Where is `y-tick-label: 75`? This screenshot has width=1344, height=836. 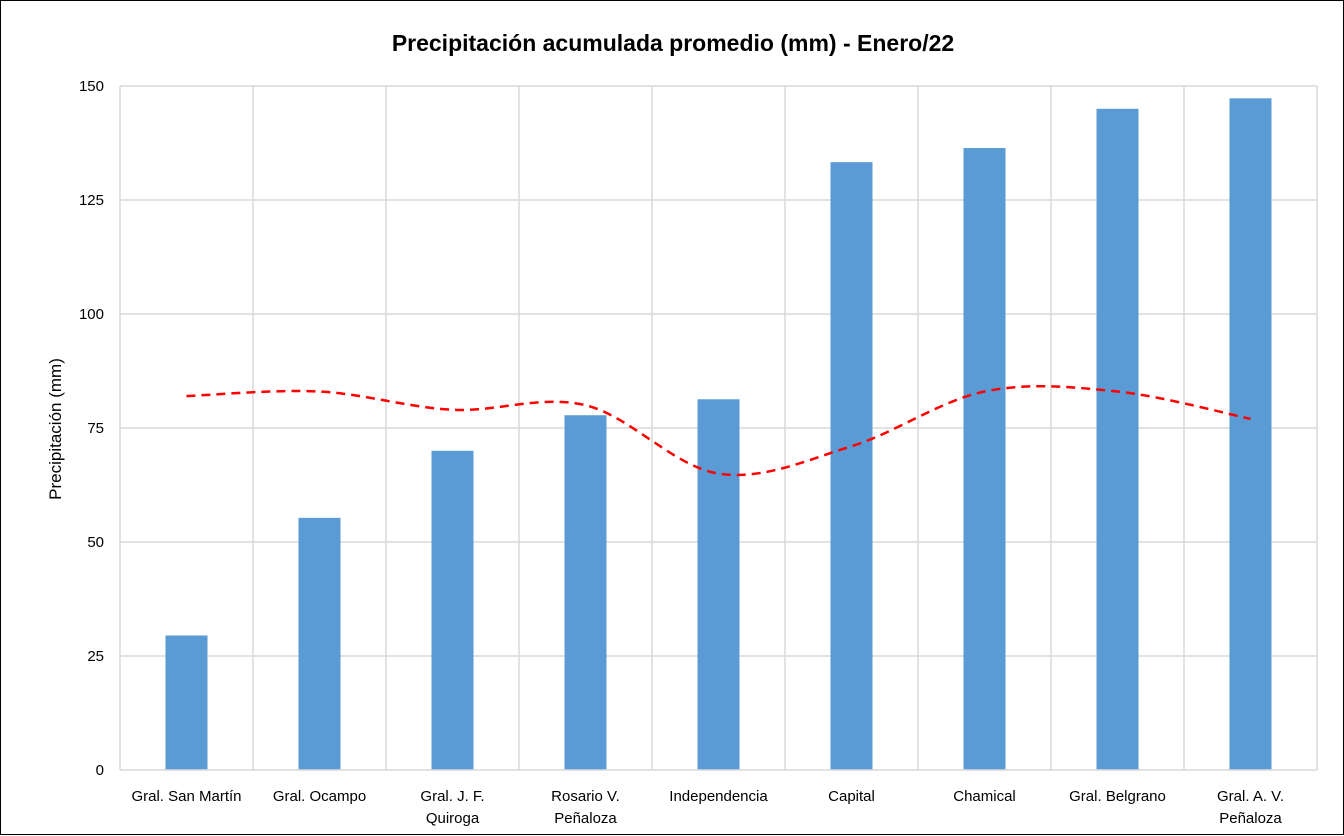 y-tick-label: 75 is located at coordinates (95, 428).